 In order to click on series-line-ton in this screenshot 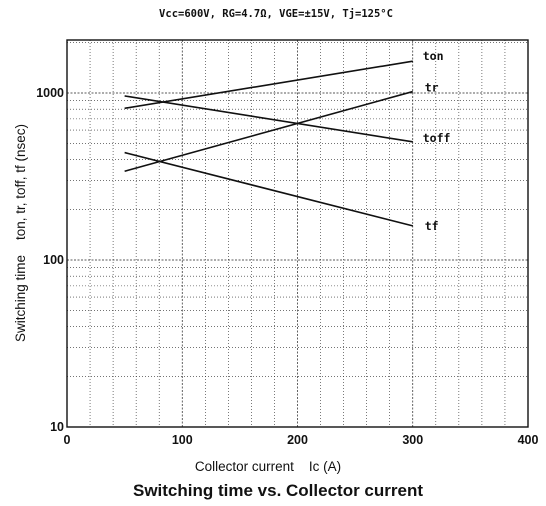, I will do `click(268, 85)`.